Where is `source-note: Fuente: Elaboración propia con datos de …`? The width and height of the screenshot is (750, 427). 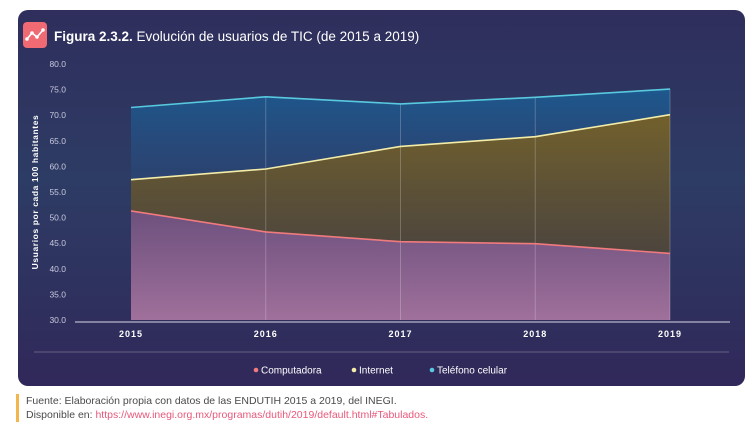 source-note: Fuente: Elaboración propia con datos de … is located at coordinates (222, 408).